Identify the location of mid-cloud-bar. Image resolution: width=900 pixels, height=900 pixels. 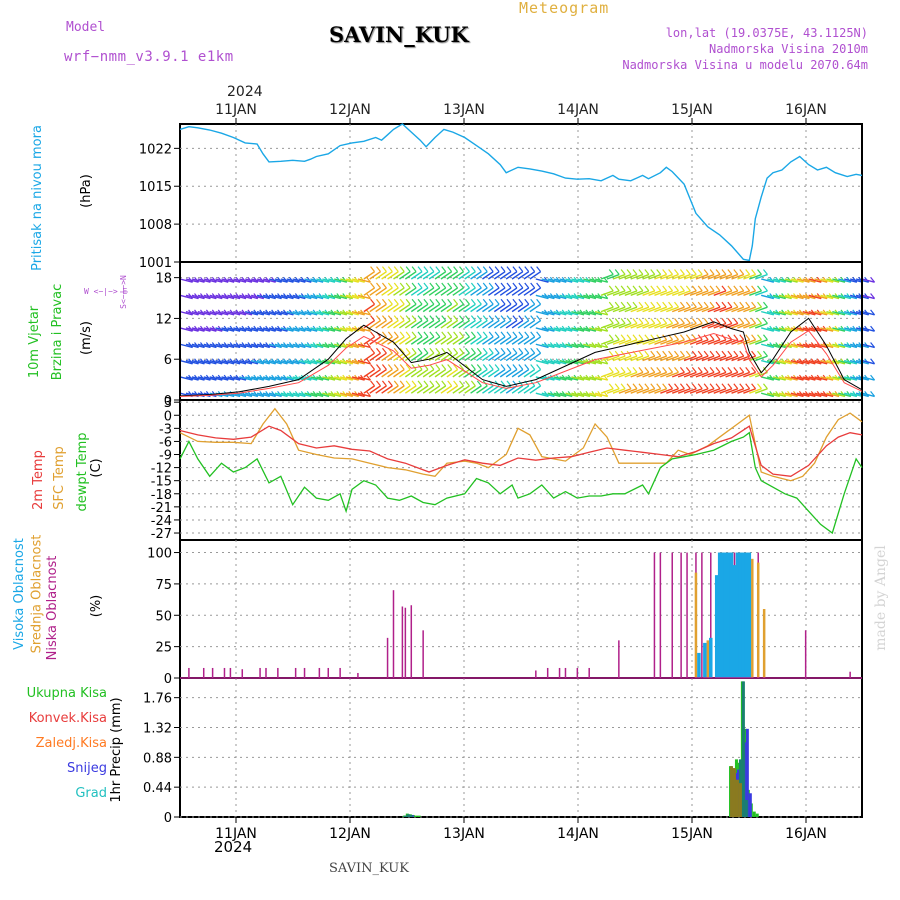
(758, 620).